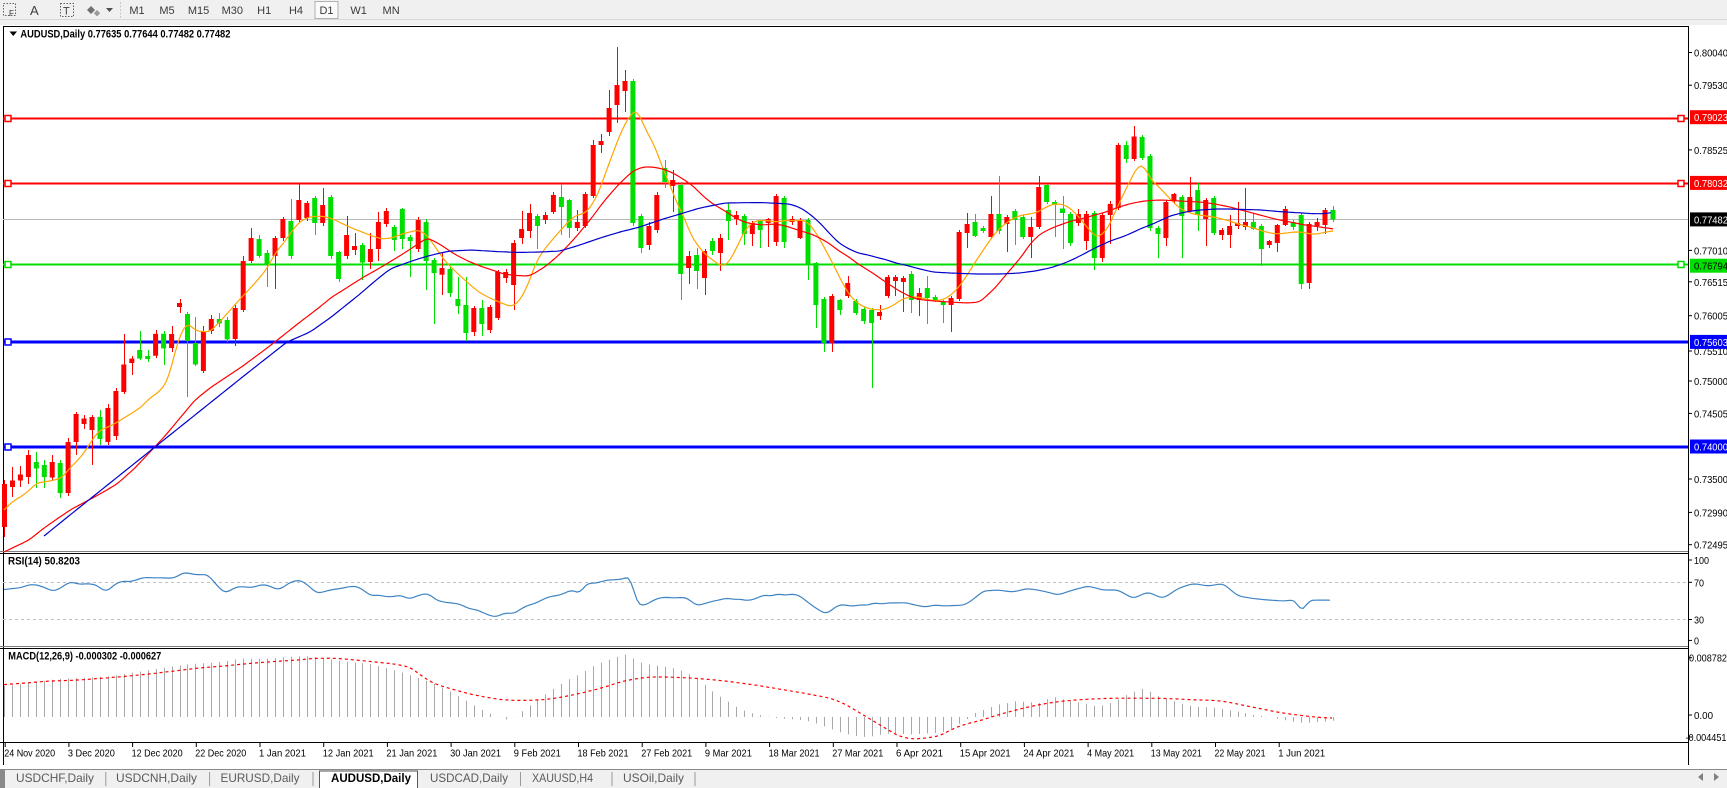 Image resolution: width=1727 pixels, height=788 pixels. I want to click on svg-text: 15 Apr 2021, so click(985, 754).